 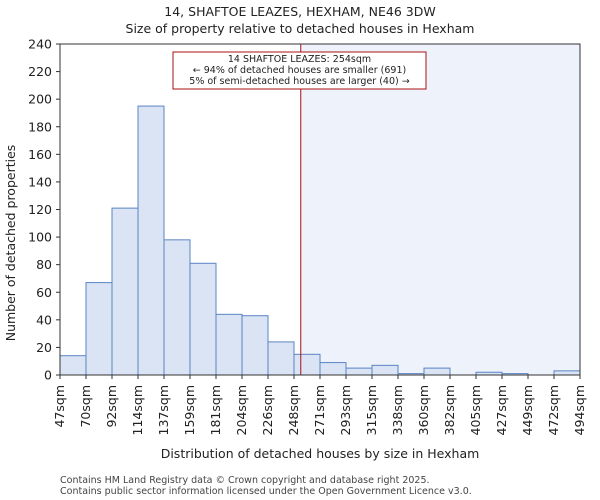 I want to click on bar-248sqm, so click(x=307, y=364).